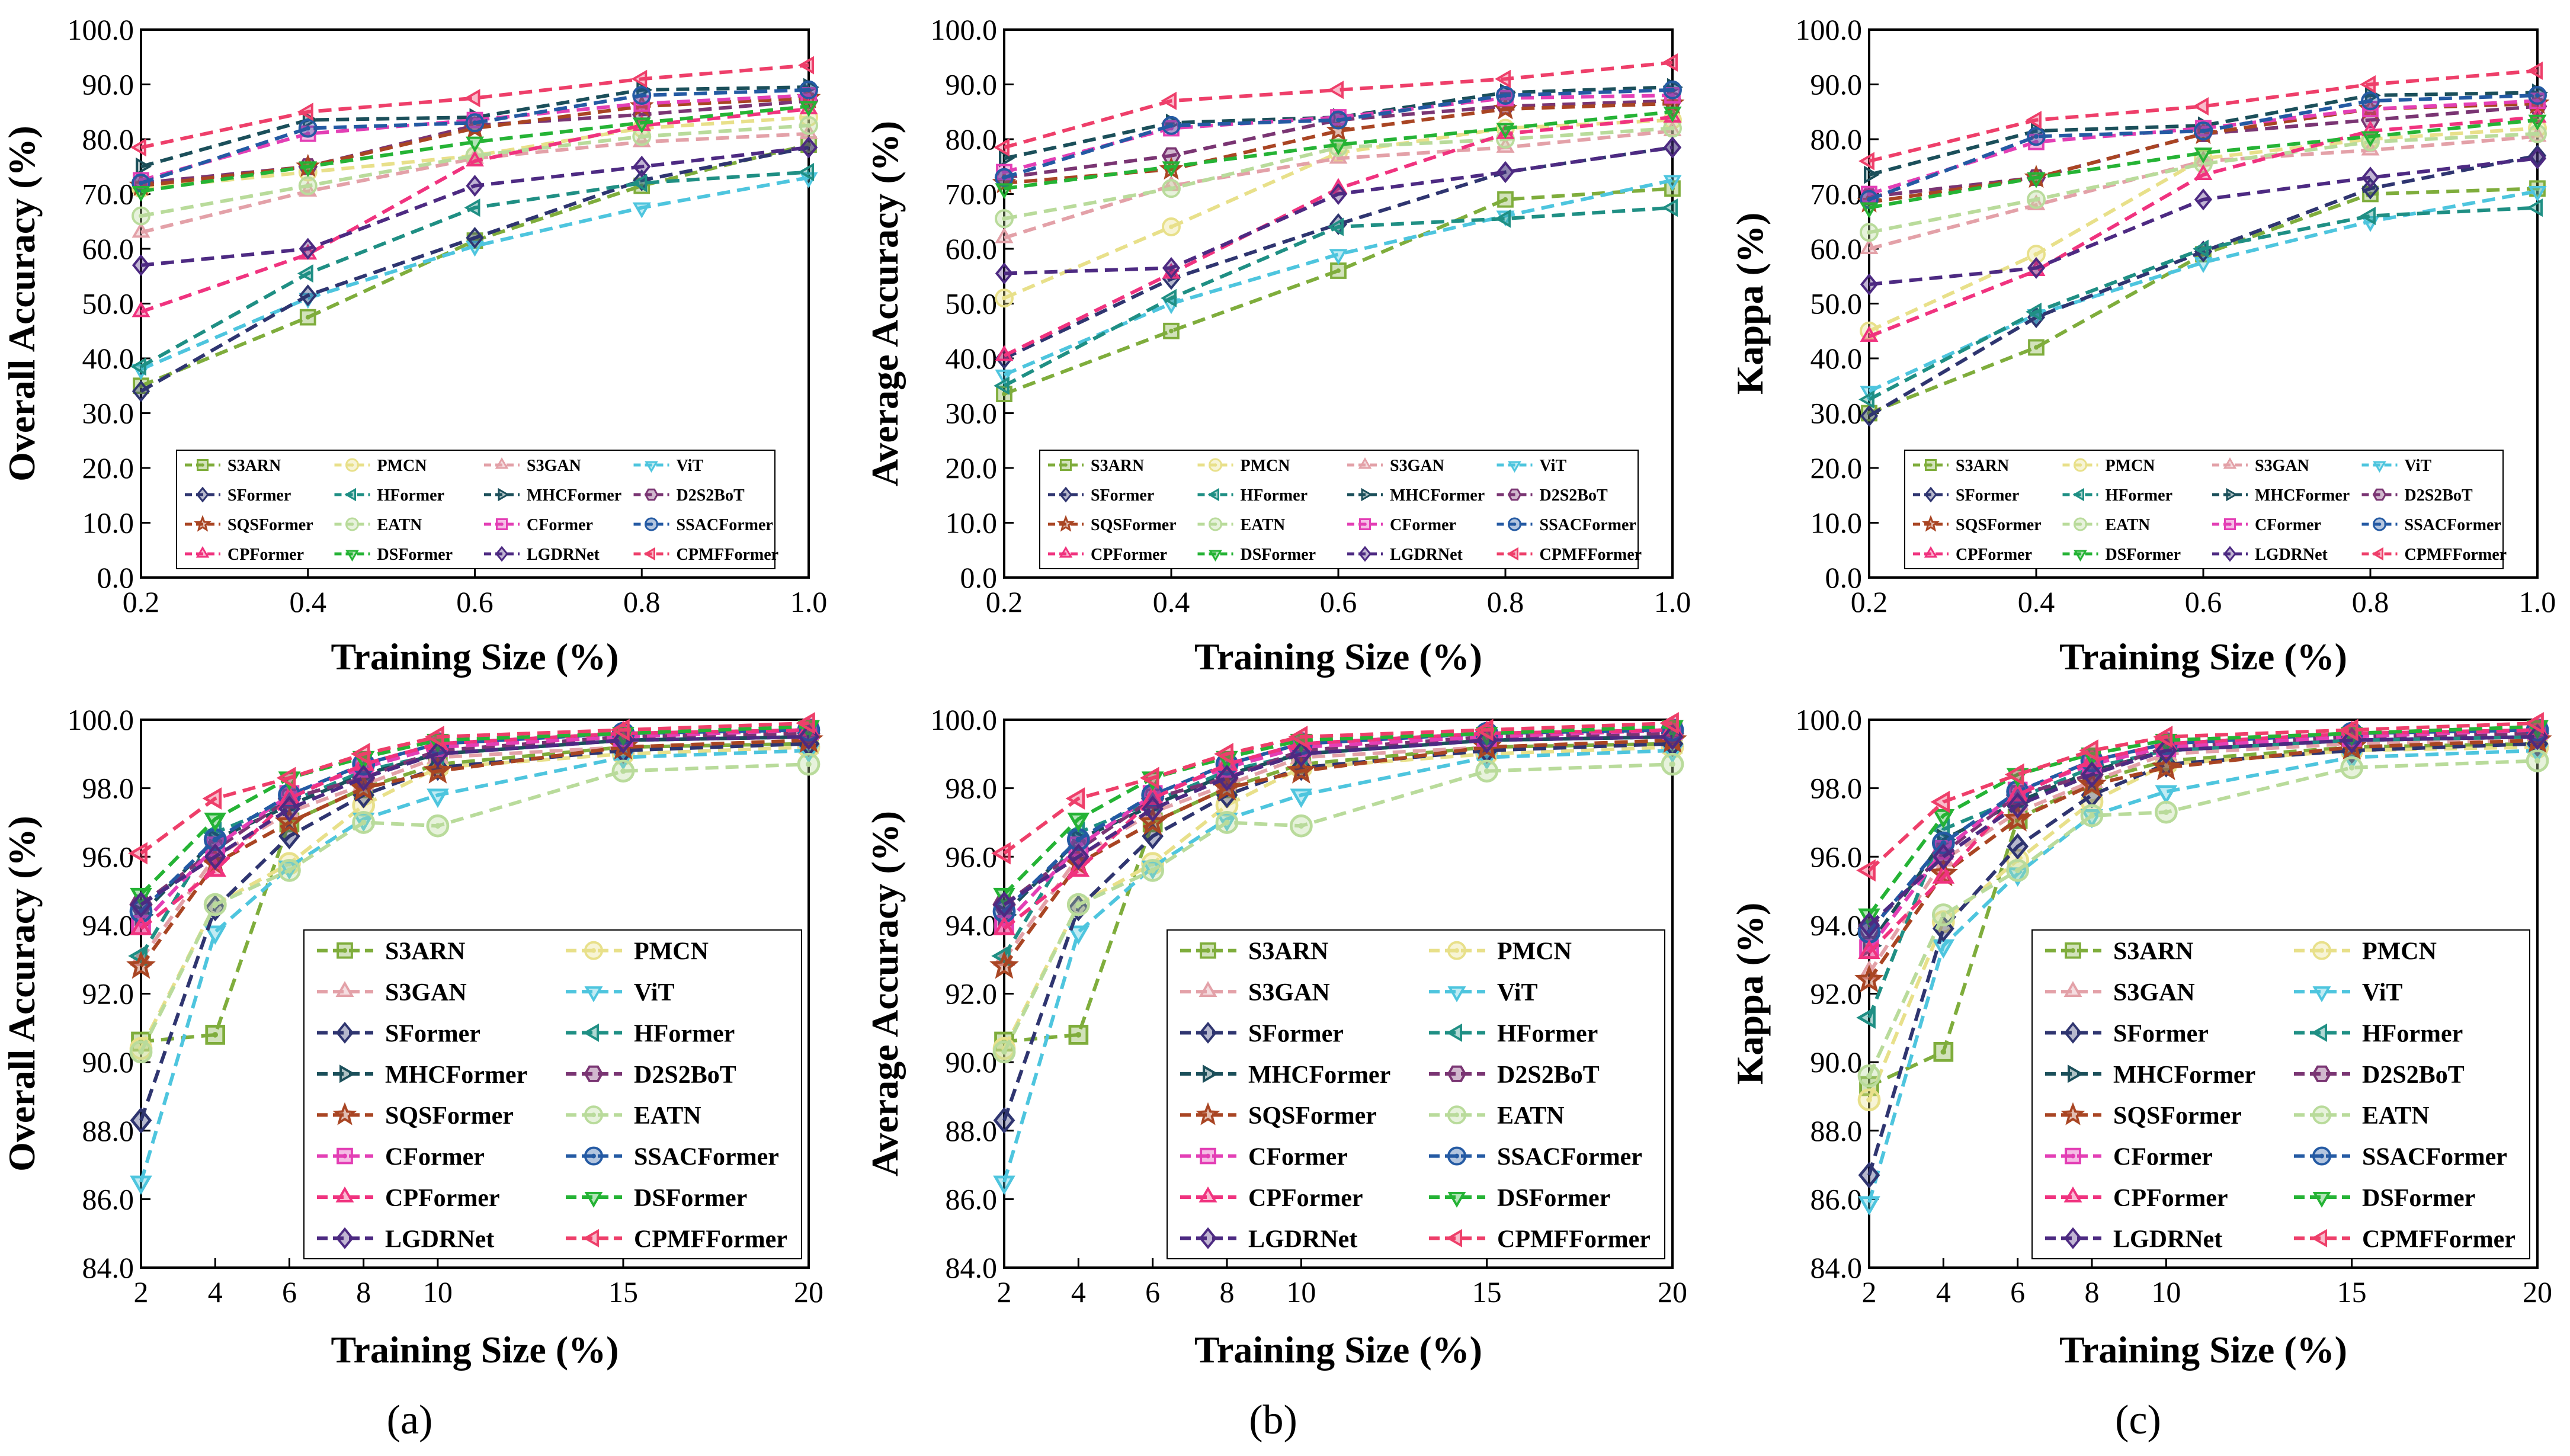 The image size is (2570, 1456). What do you see at coordinates (1338, 210) in the screenshot?
I see `series-line-lgdrnet` at bounding box center [1338, 210].